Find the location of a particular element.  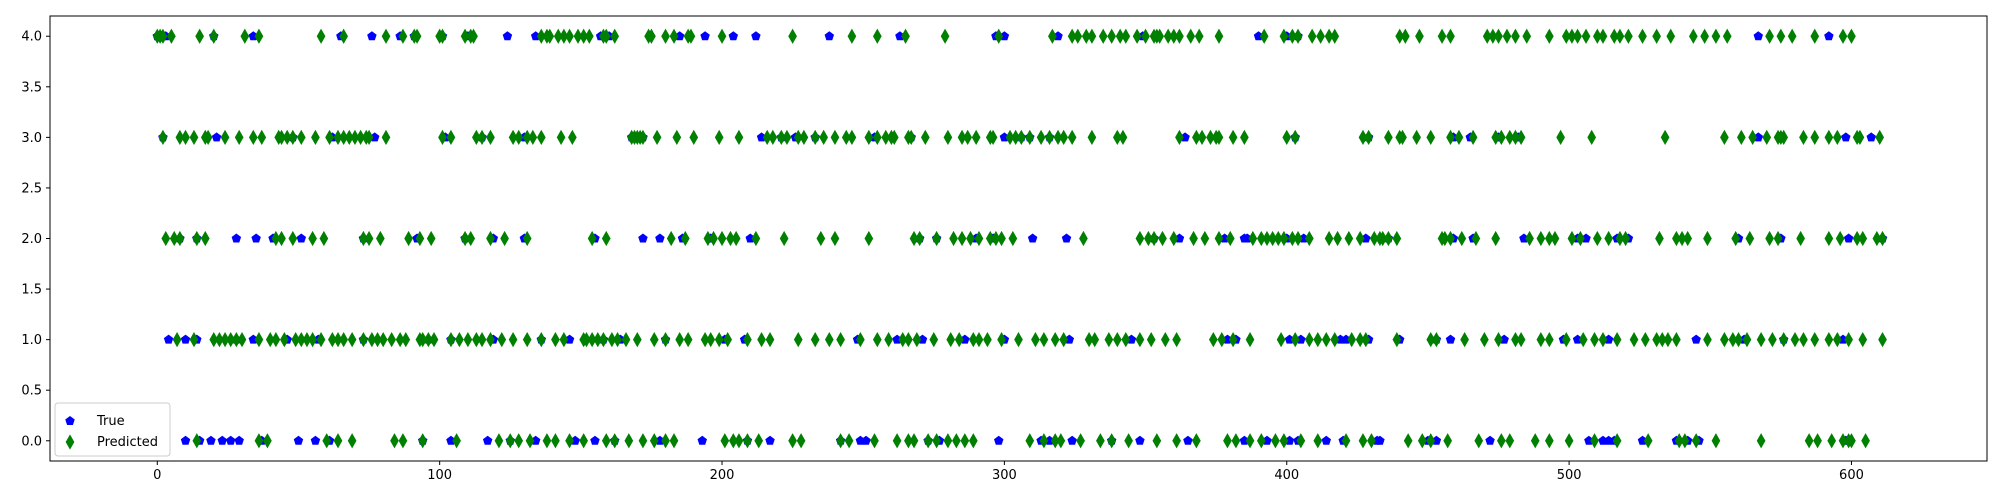

y-tick-label: 1.5 is located at coordinates (31, 290).